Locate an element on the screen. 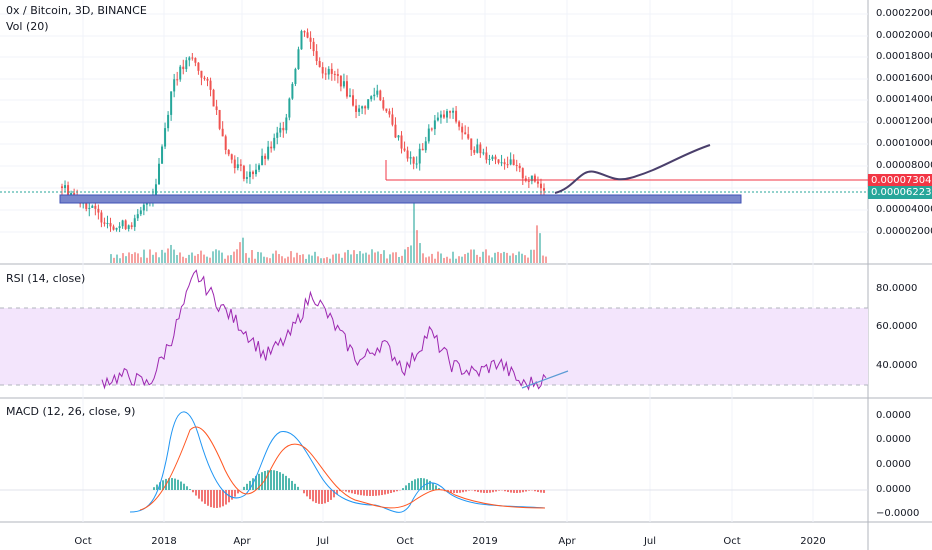 This screenshot has width=932, height=550. projection-curve is located at coordinates (632, 169).